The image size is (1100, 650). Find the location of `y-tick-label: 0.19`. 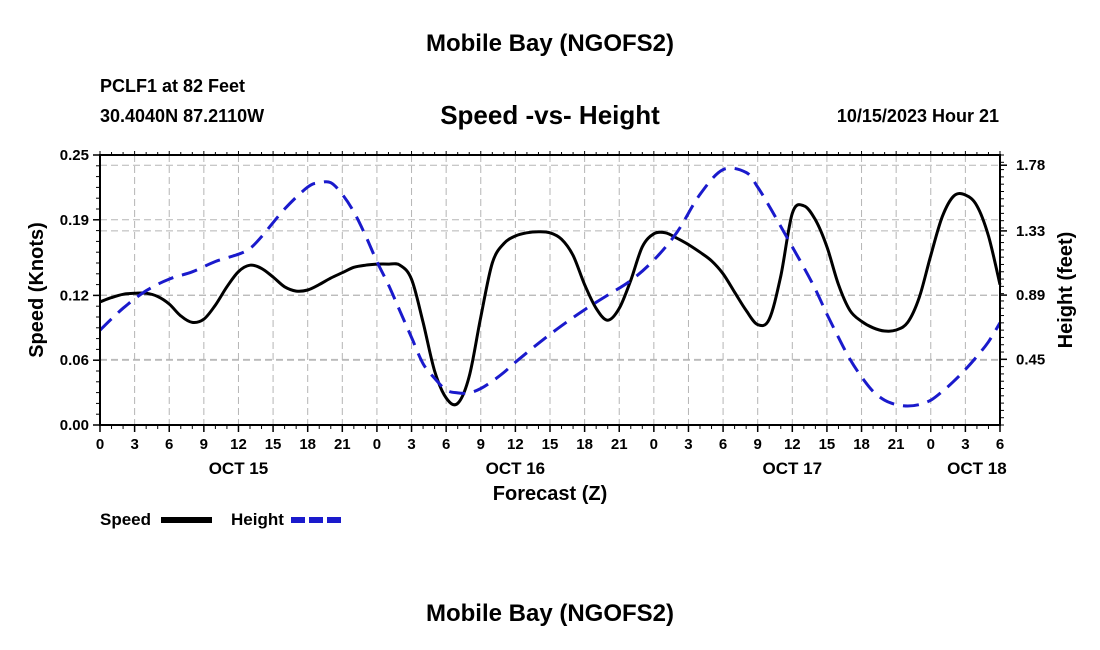

y-tick-label: 0.19 is located at coordinates (74, 220).